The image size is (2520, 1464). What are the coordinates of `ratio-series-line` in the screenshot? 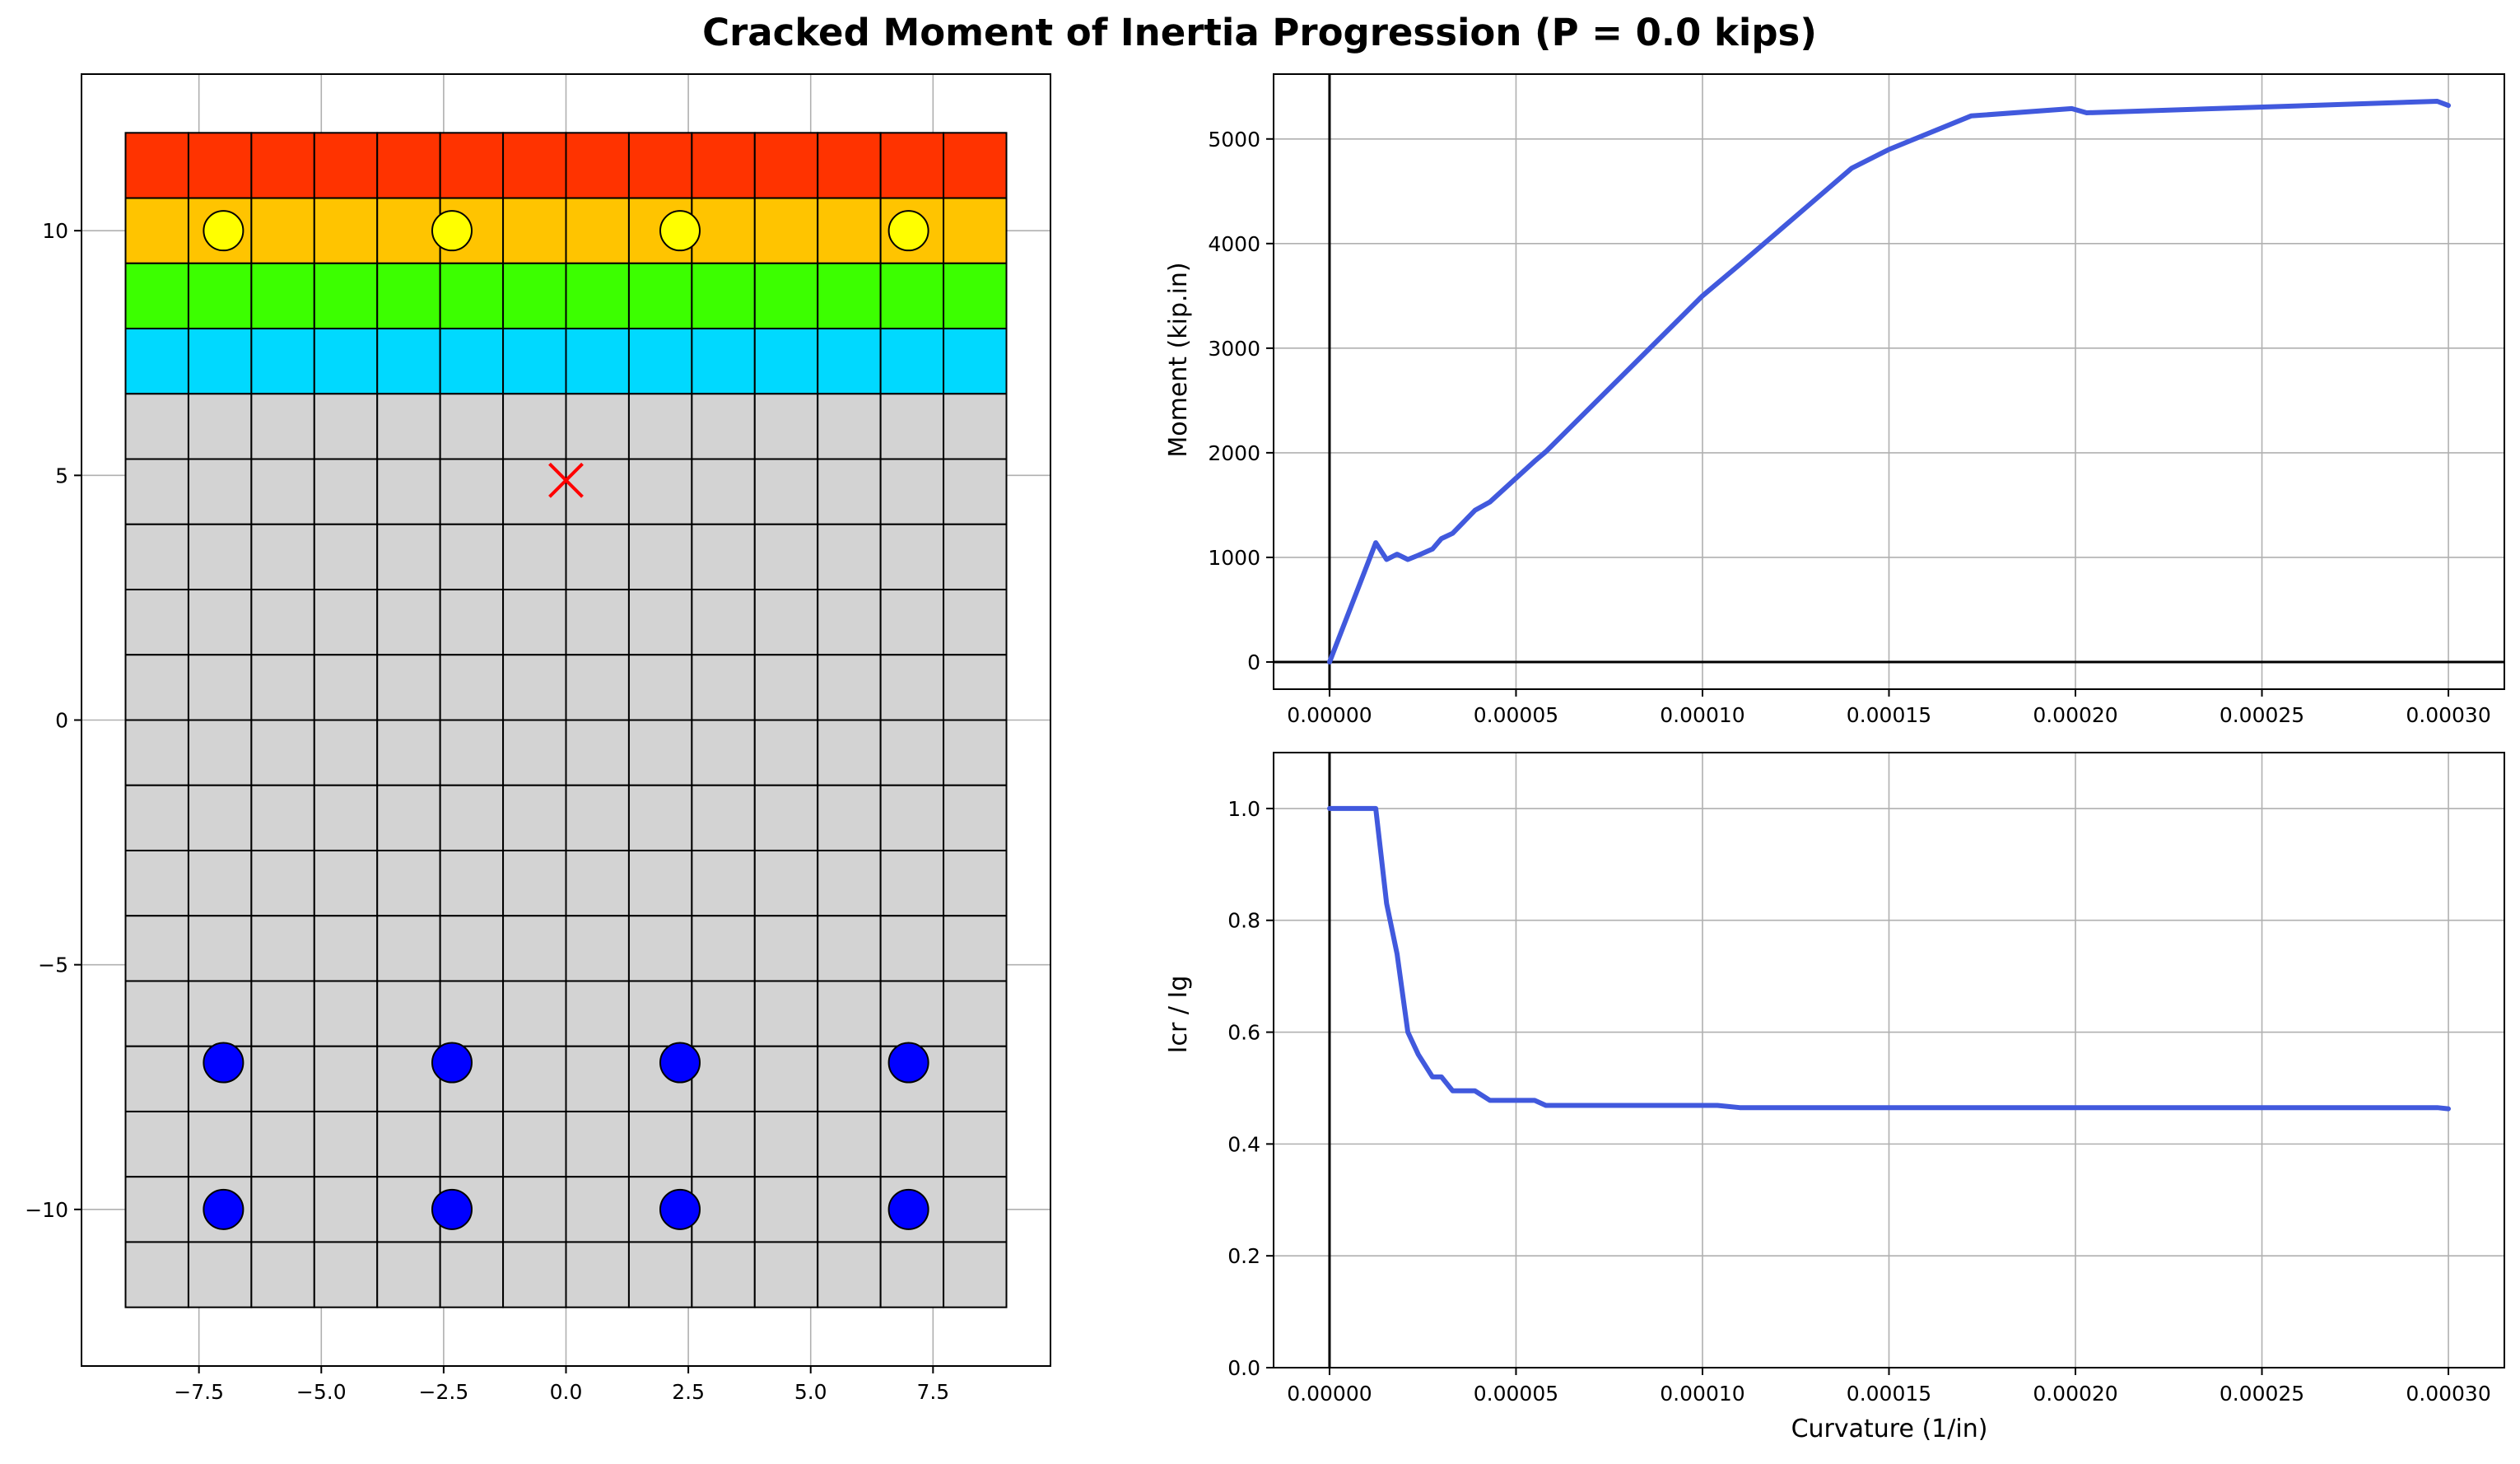 It's located at (1889, 958).